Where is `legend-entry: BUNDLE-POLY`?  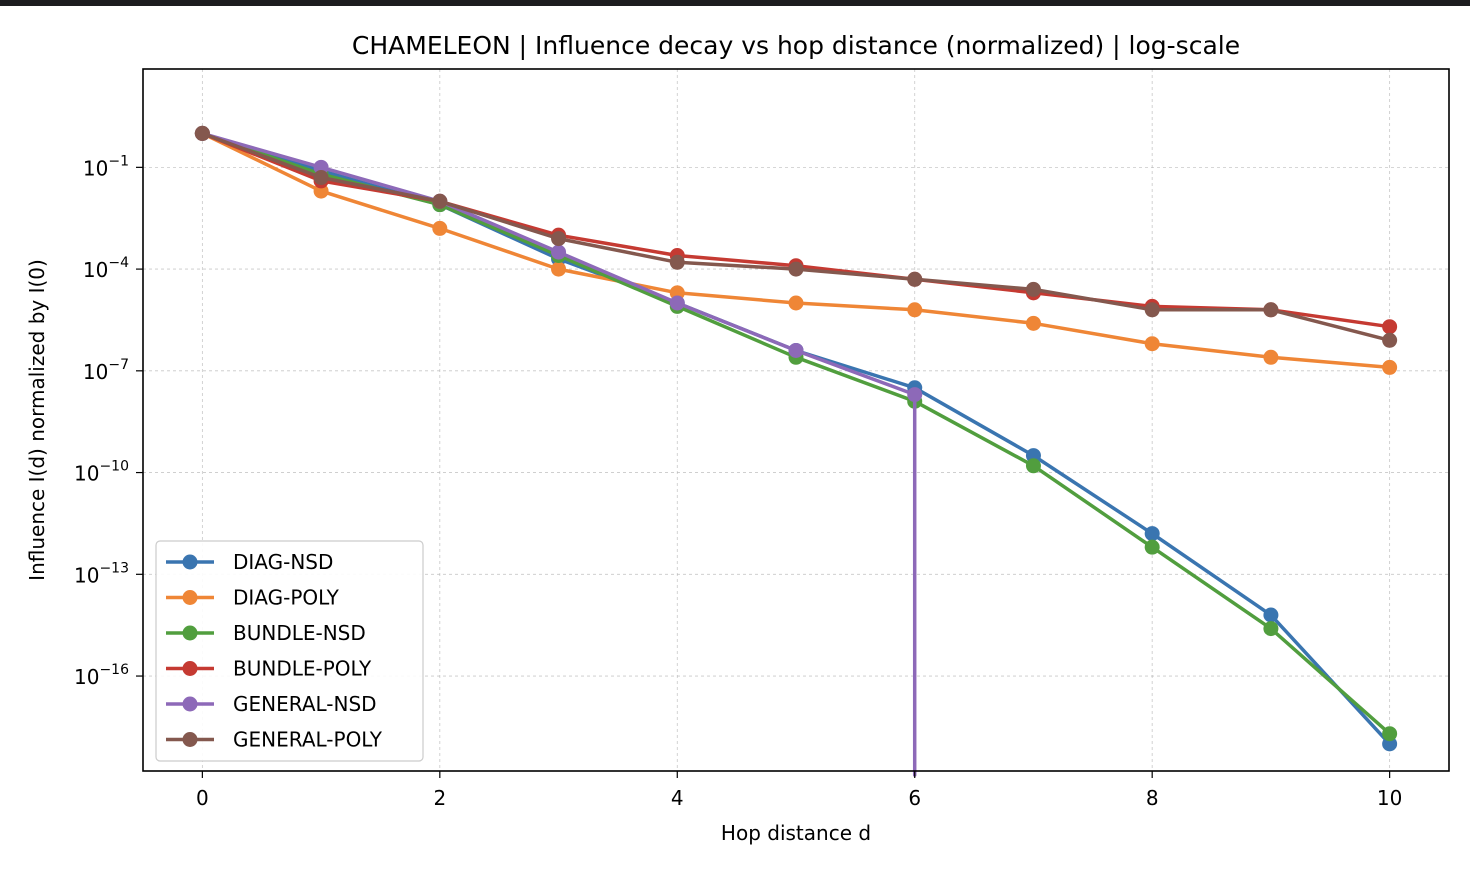
legend-entry: BUNDLE-POLY is located at coordinates (269, 669).